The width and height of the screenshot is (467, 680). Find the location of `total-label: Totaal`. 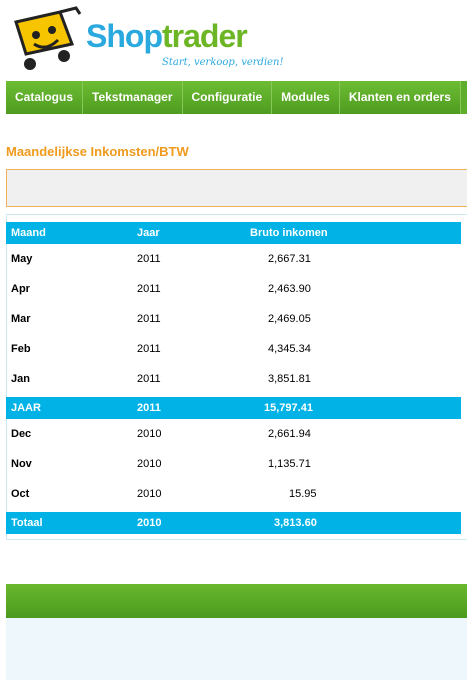

total-label: Totaal is located at coordinates (27, 523).